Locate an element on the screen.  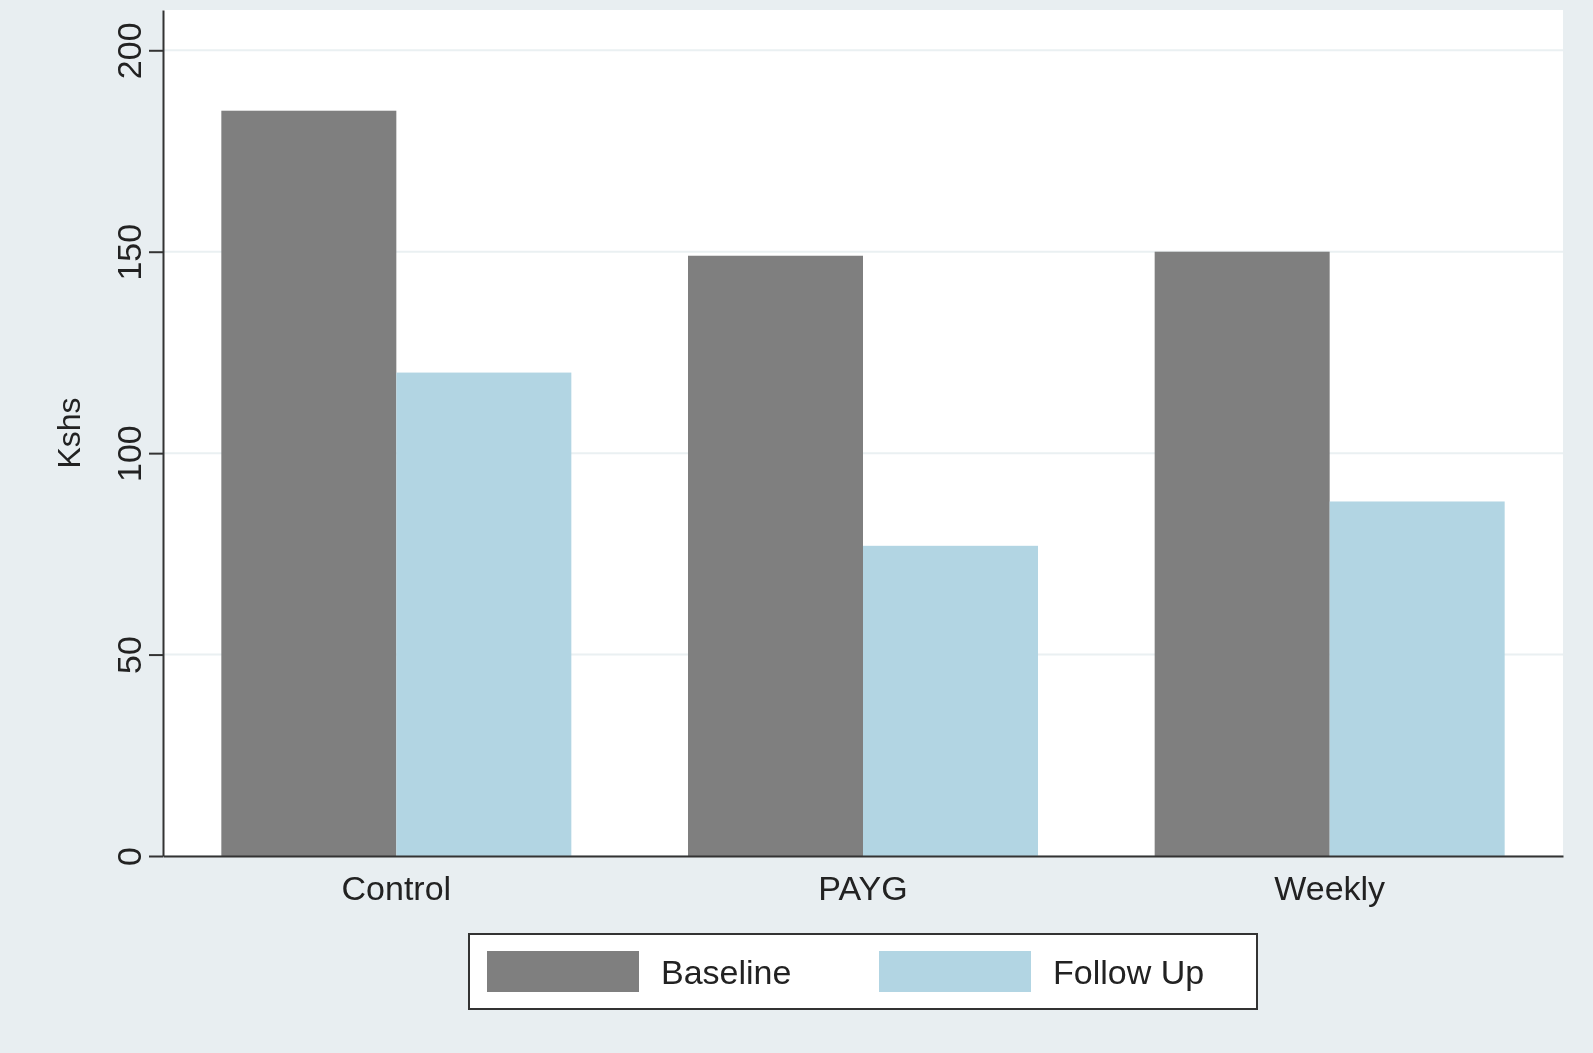
x-tick-label: PAYG is located at coordinates (863, 887).